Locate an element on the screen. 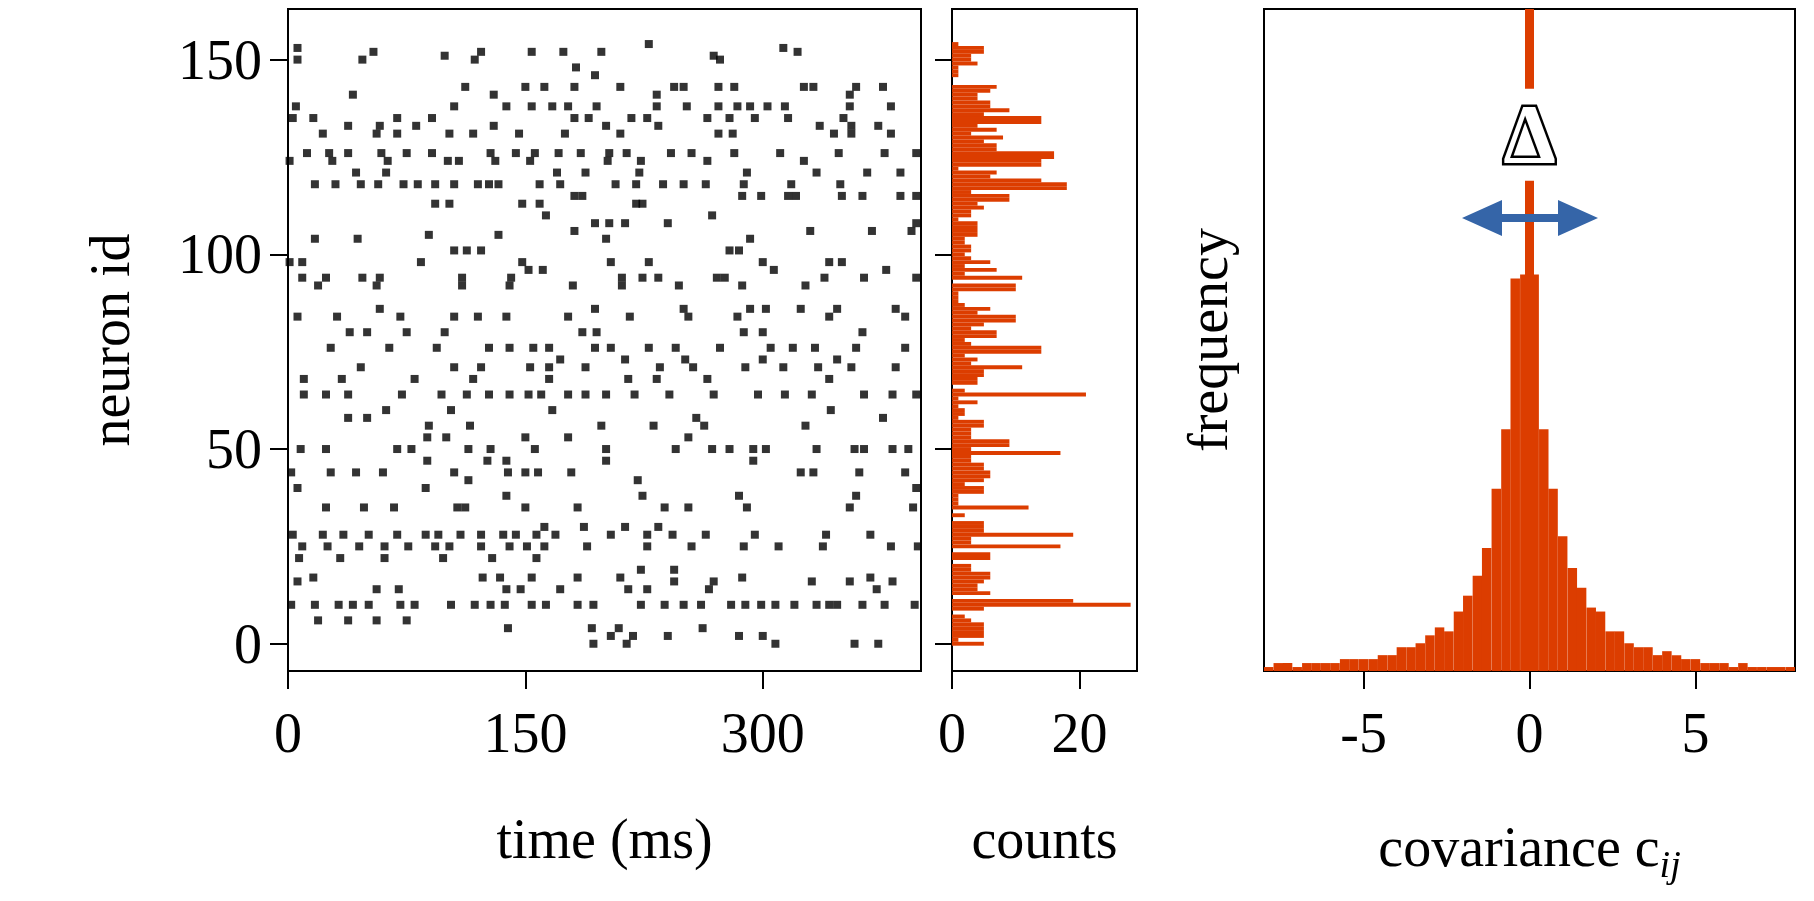 The height and width of the screenshot is (901, 1814). y-axis-title: neuron id is located at coordinates (110, 340).